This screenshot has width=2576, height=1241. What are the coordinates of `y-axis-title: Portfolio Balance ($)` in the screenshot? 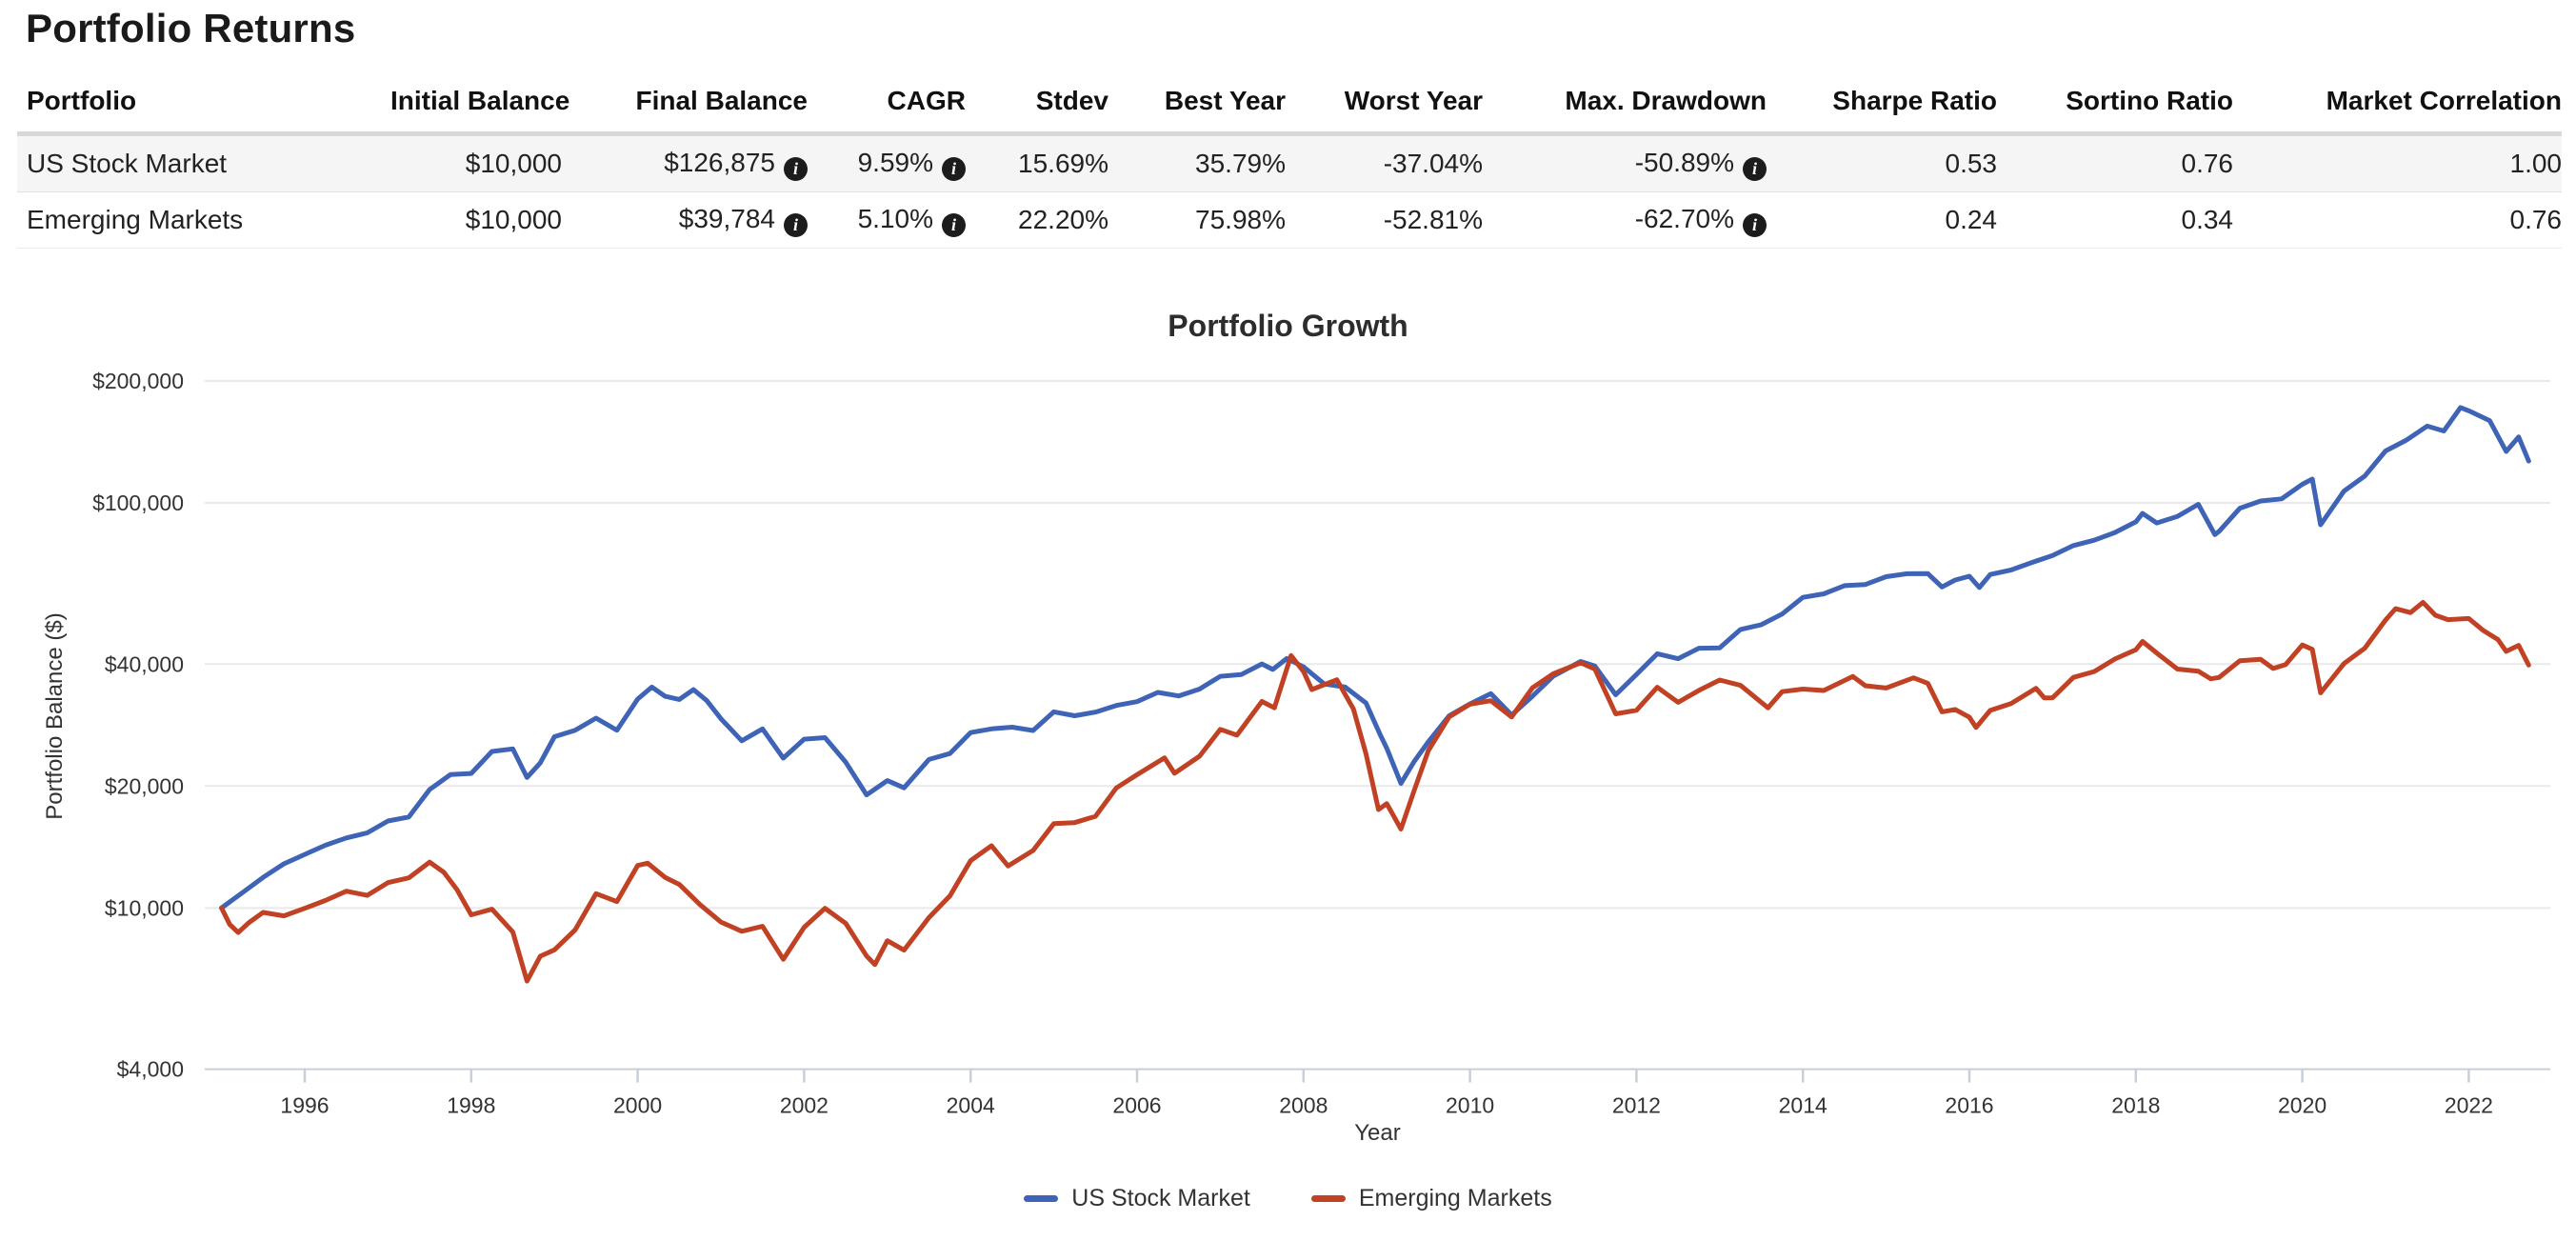 It's located at (55, 716).